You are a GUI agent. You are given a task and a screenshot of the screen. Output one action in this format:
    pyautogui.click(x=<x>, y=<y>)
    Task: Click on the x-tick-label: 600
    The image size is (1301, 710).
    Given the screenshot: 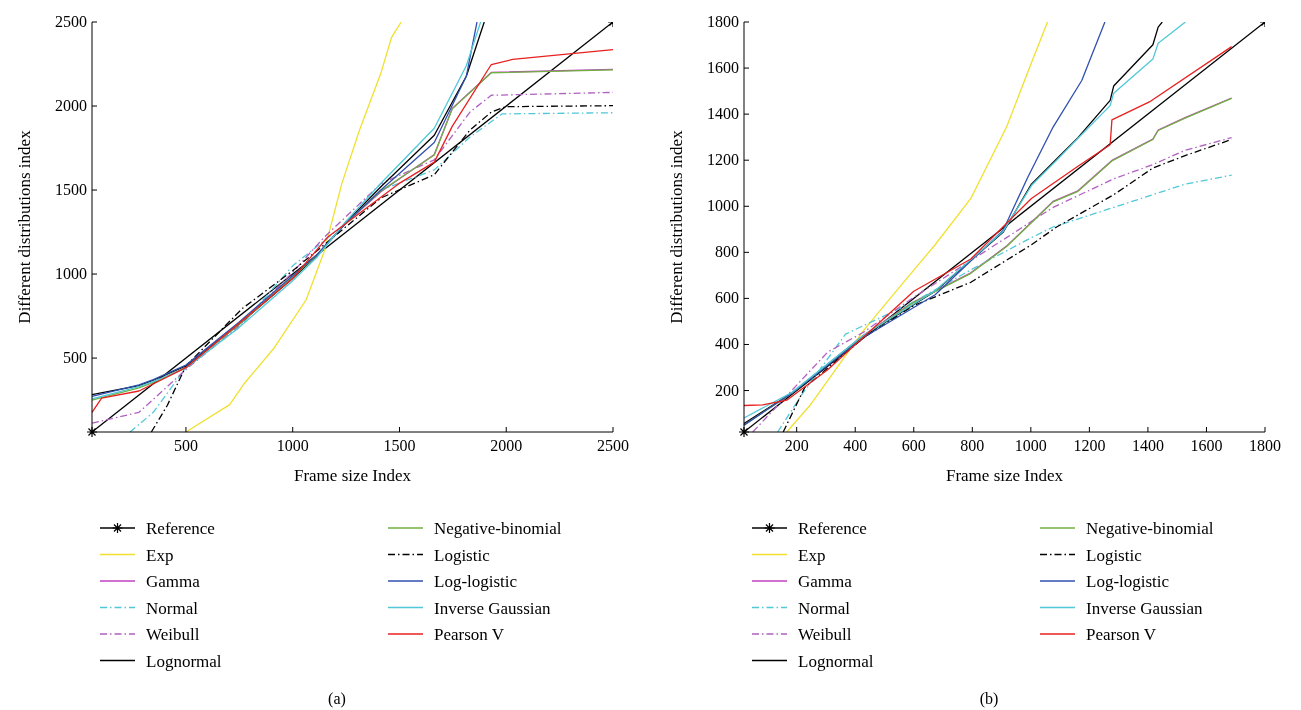 What is the action you would take?
    pyautogui.click(x=913, y=445)
    